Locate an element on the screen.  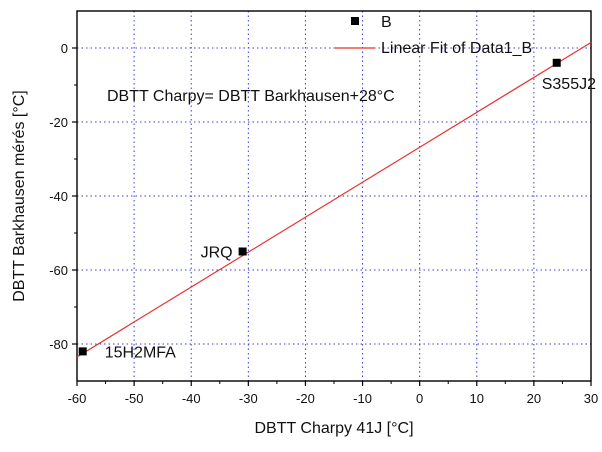
x-tick-label: -40 is located at coordinates (191, 398).